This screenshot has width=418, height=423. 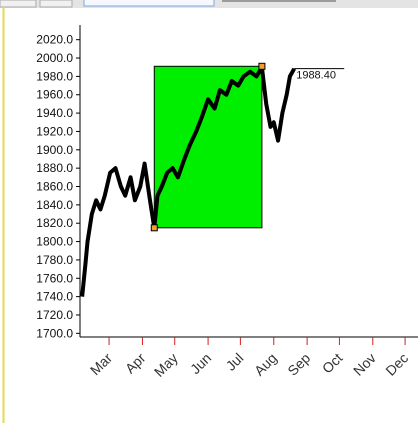 I want to click on highlight-box, so click(x=208, y=147).